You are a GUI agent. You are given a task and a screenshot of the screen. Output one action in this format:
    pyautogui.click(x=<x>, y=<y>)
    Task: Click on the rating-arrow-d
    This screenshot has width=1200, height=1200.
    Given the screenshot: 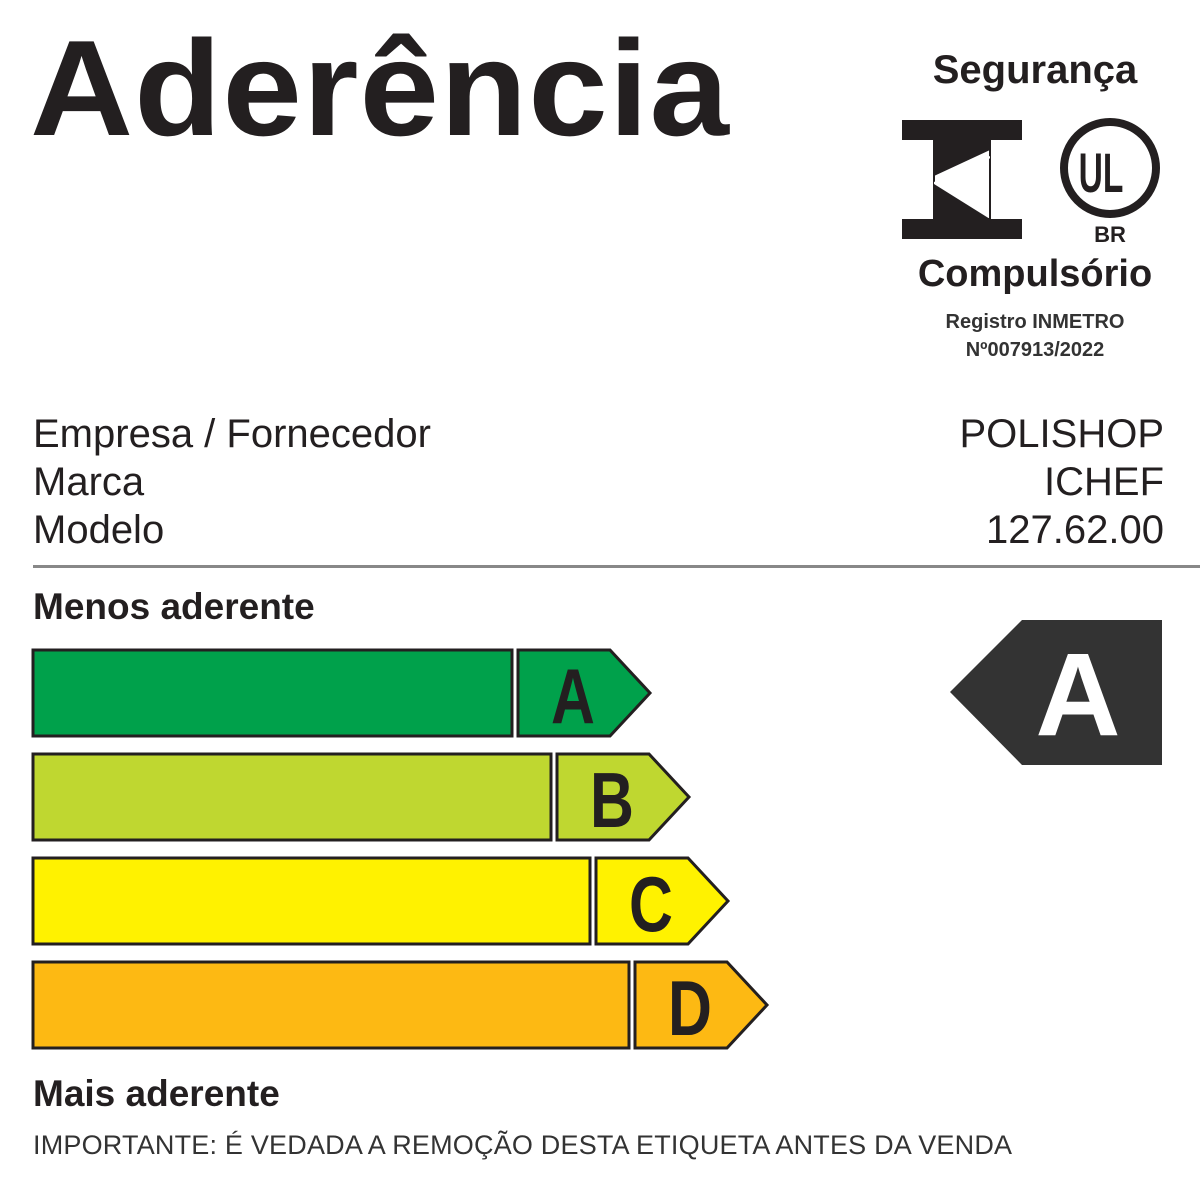 What is the action you would take?
    pyautogui.click(x=701, y=1005)
    